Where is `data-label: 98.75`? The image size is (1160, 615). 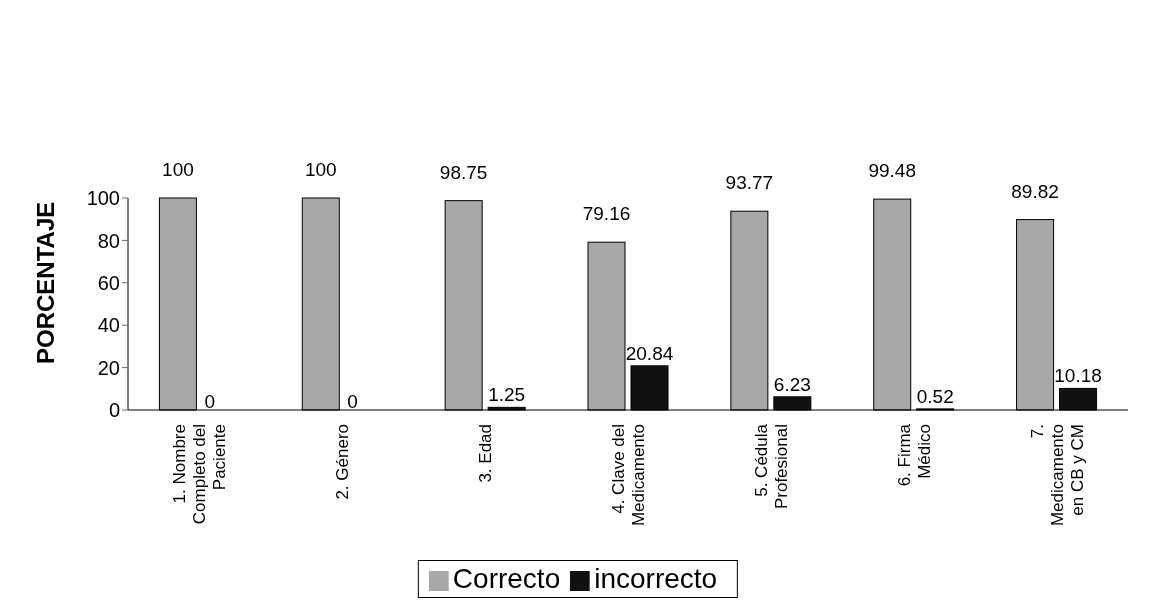 data-label: 98.75 is located at coordinates (463, 172).